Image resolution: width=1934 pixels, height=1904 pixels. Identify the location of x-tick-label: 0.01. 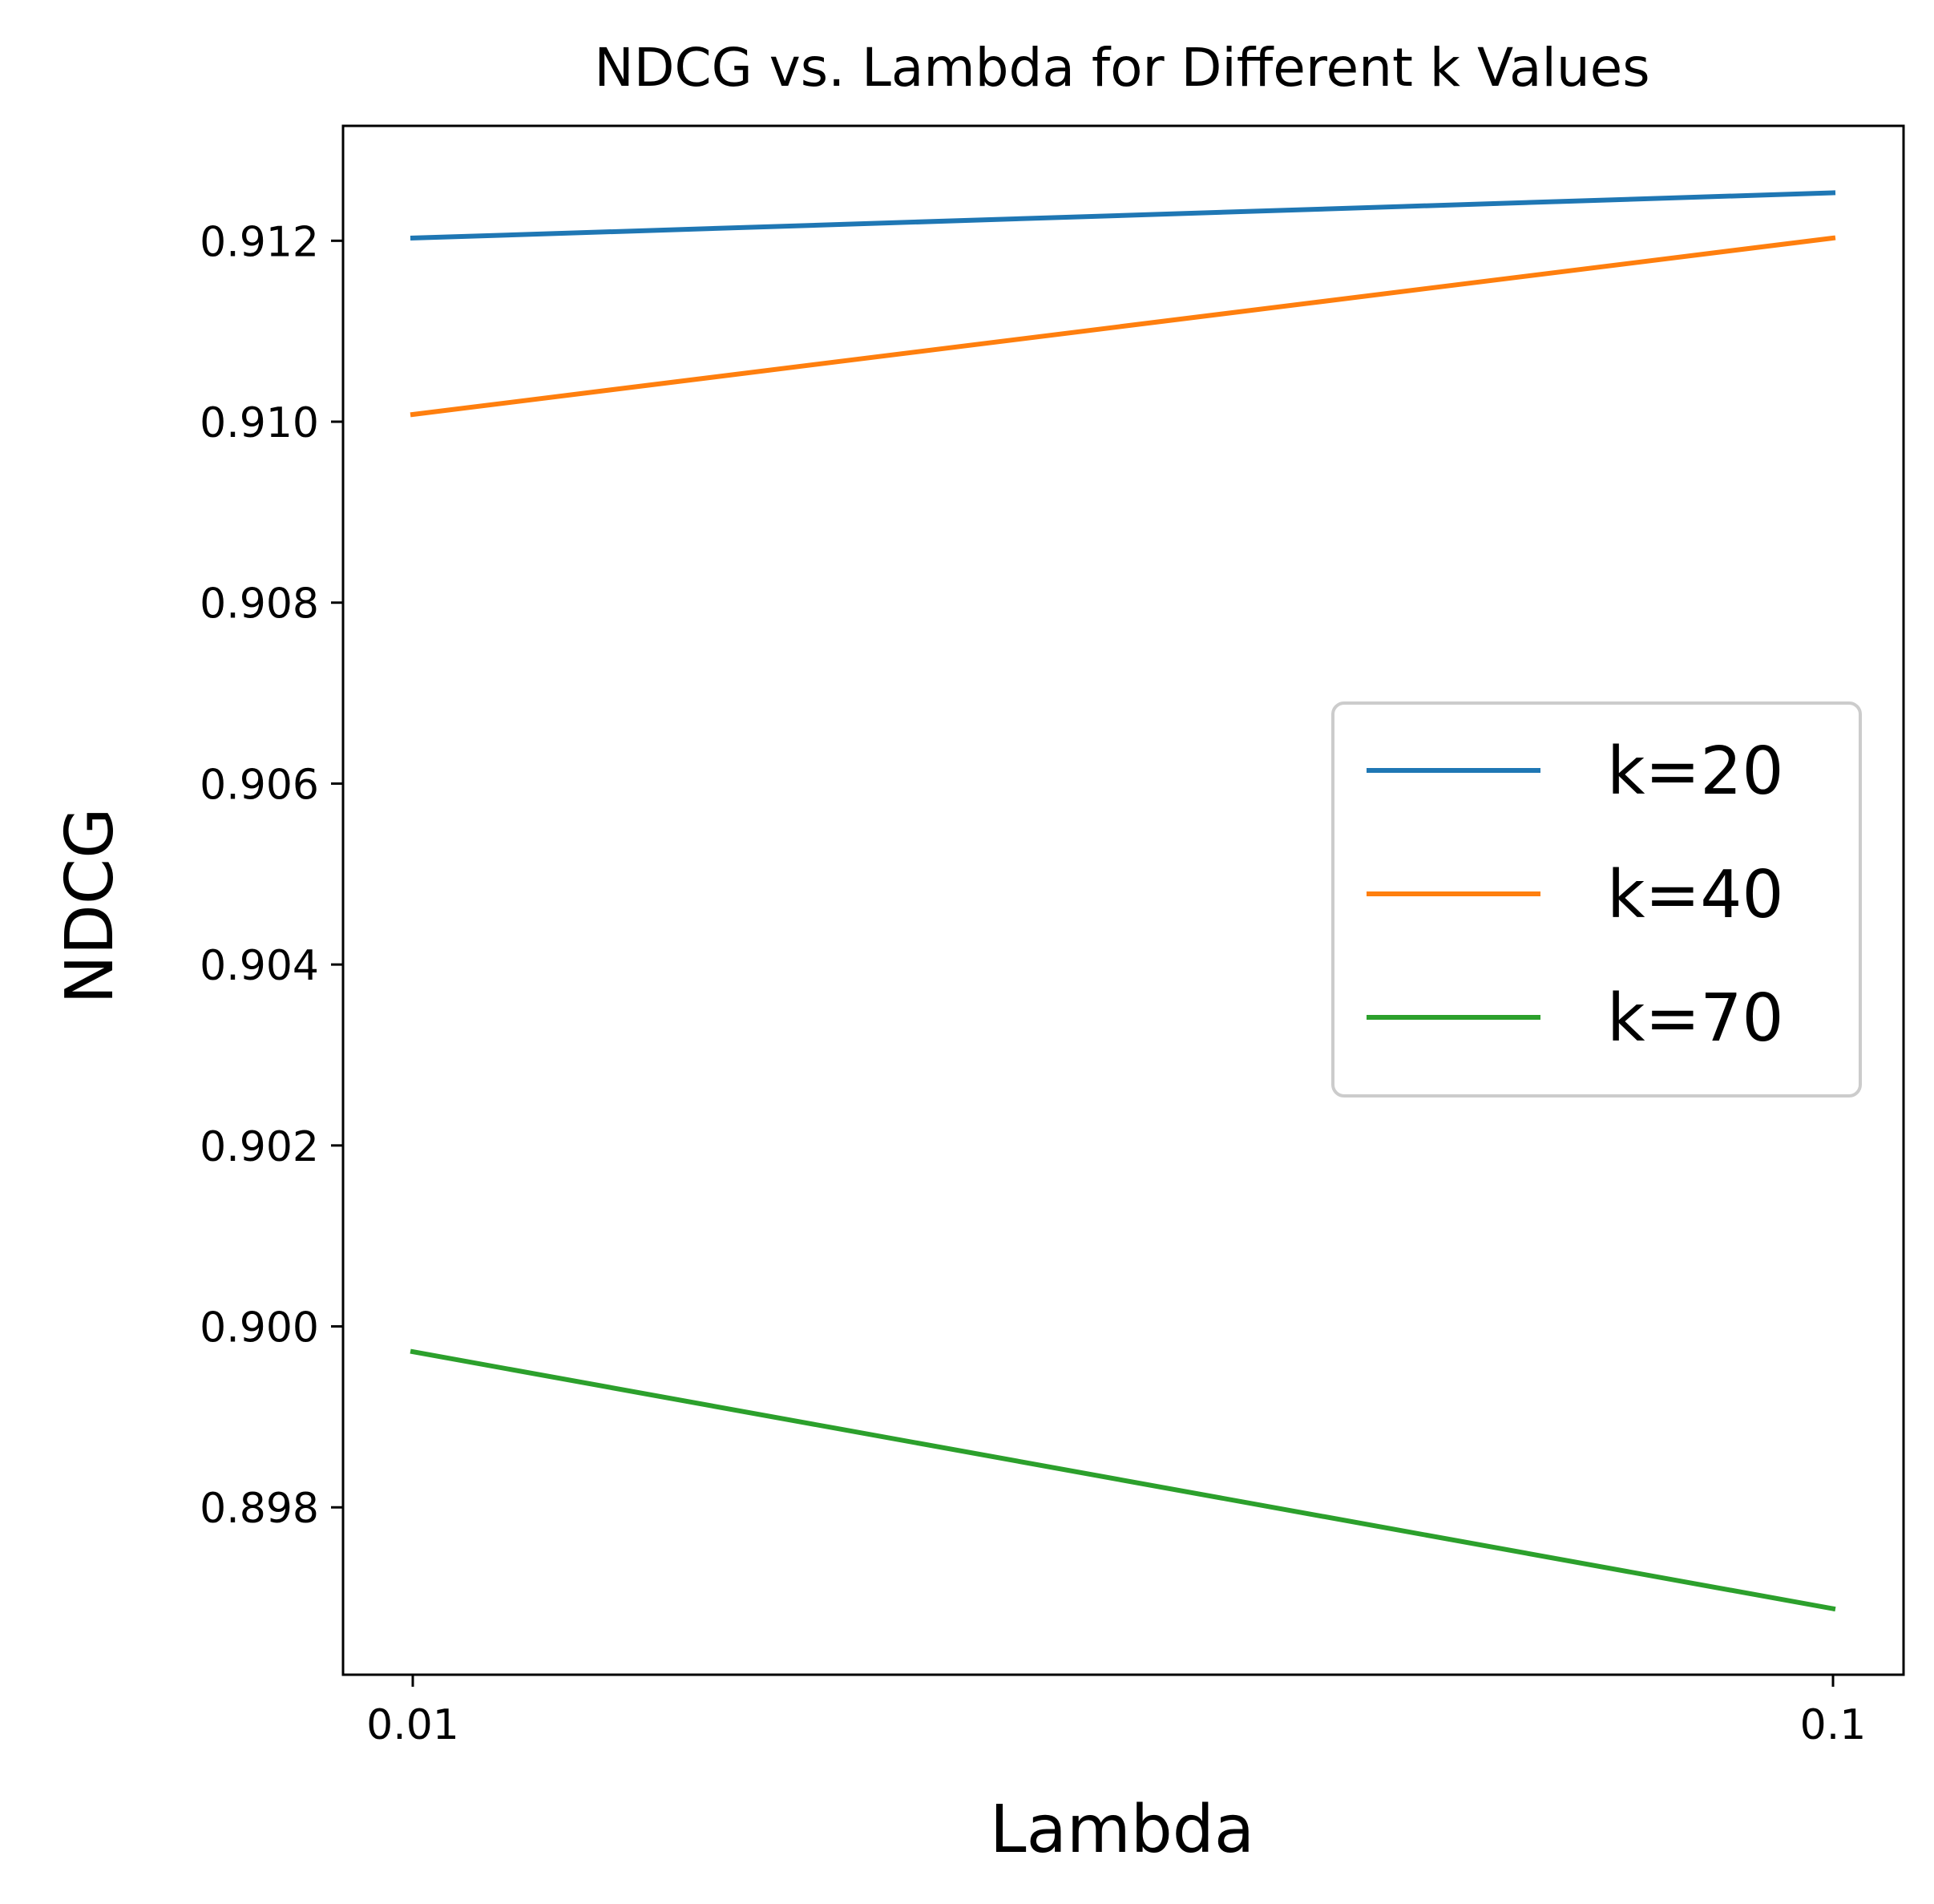
(413, 1725).